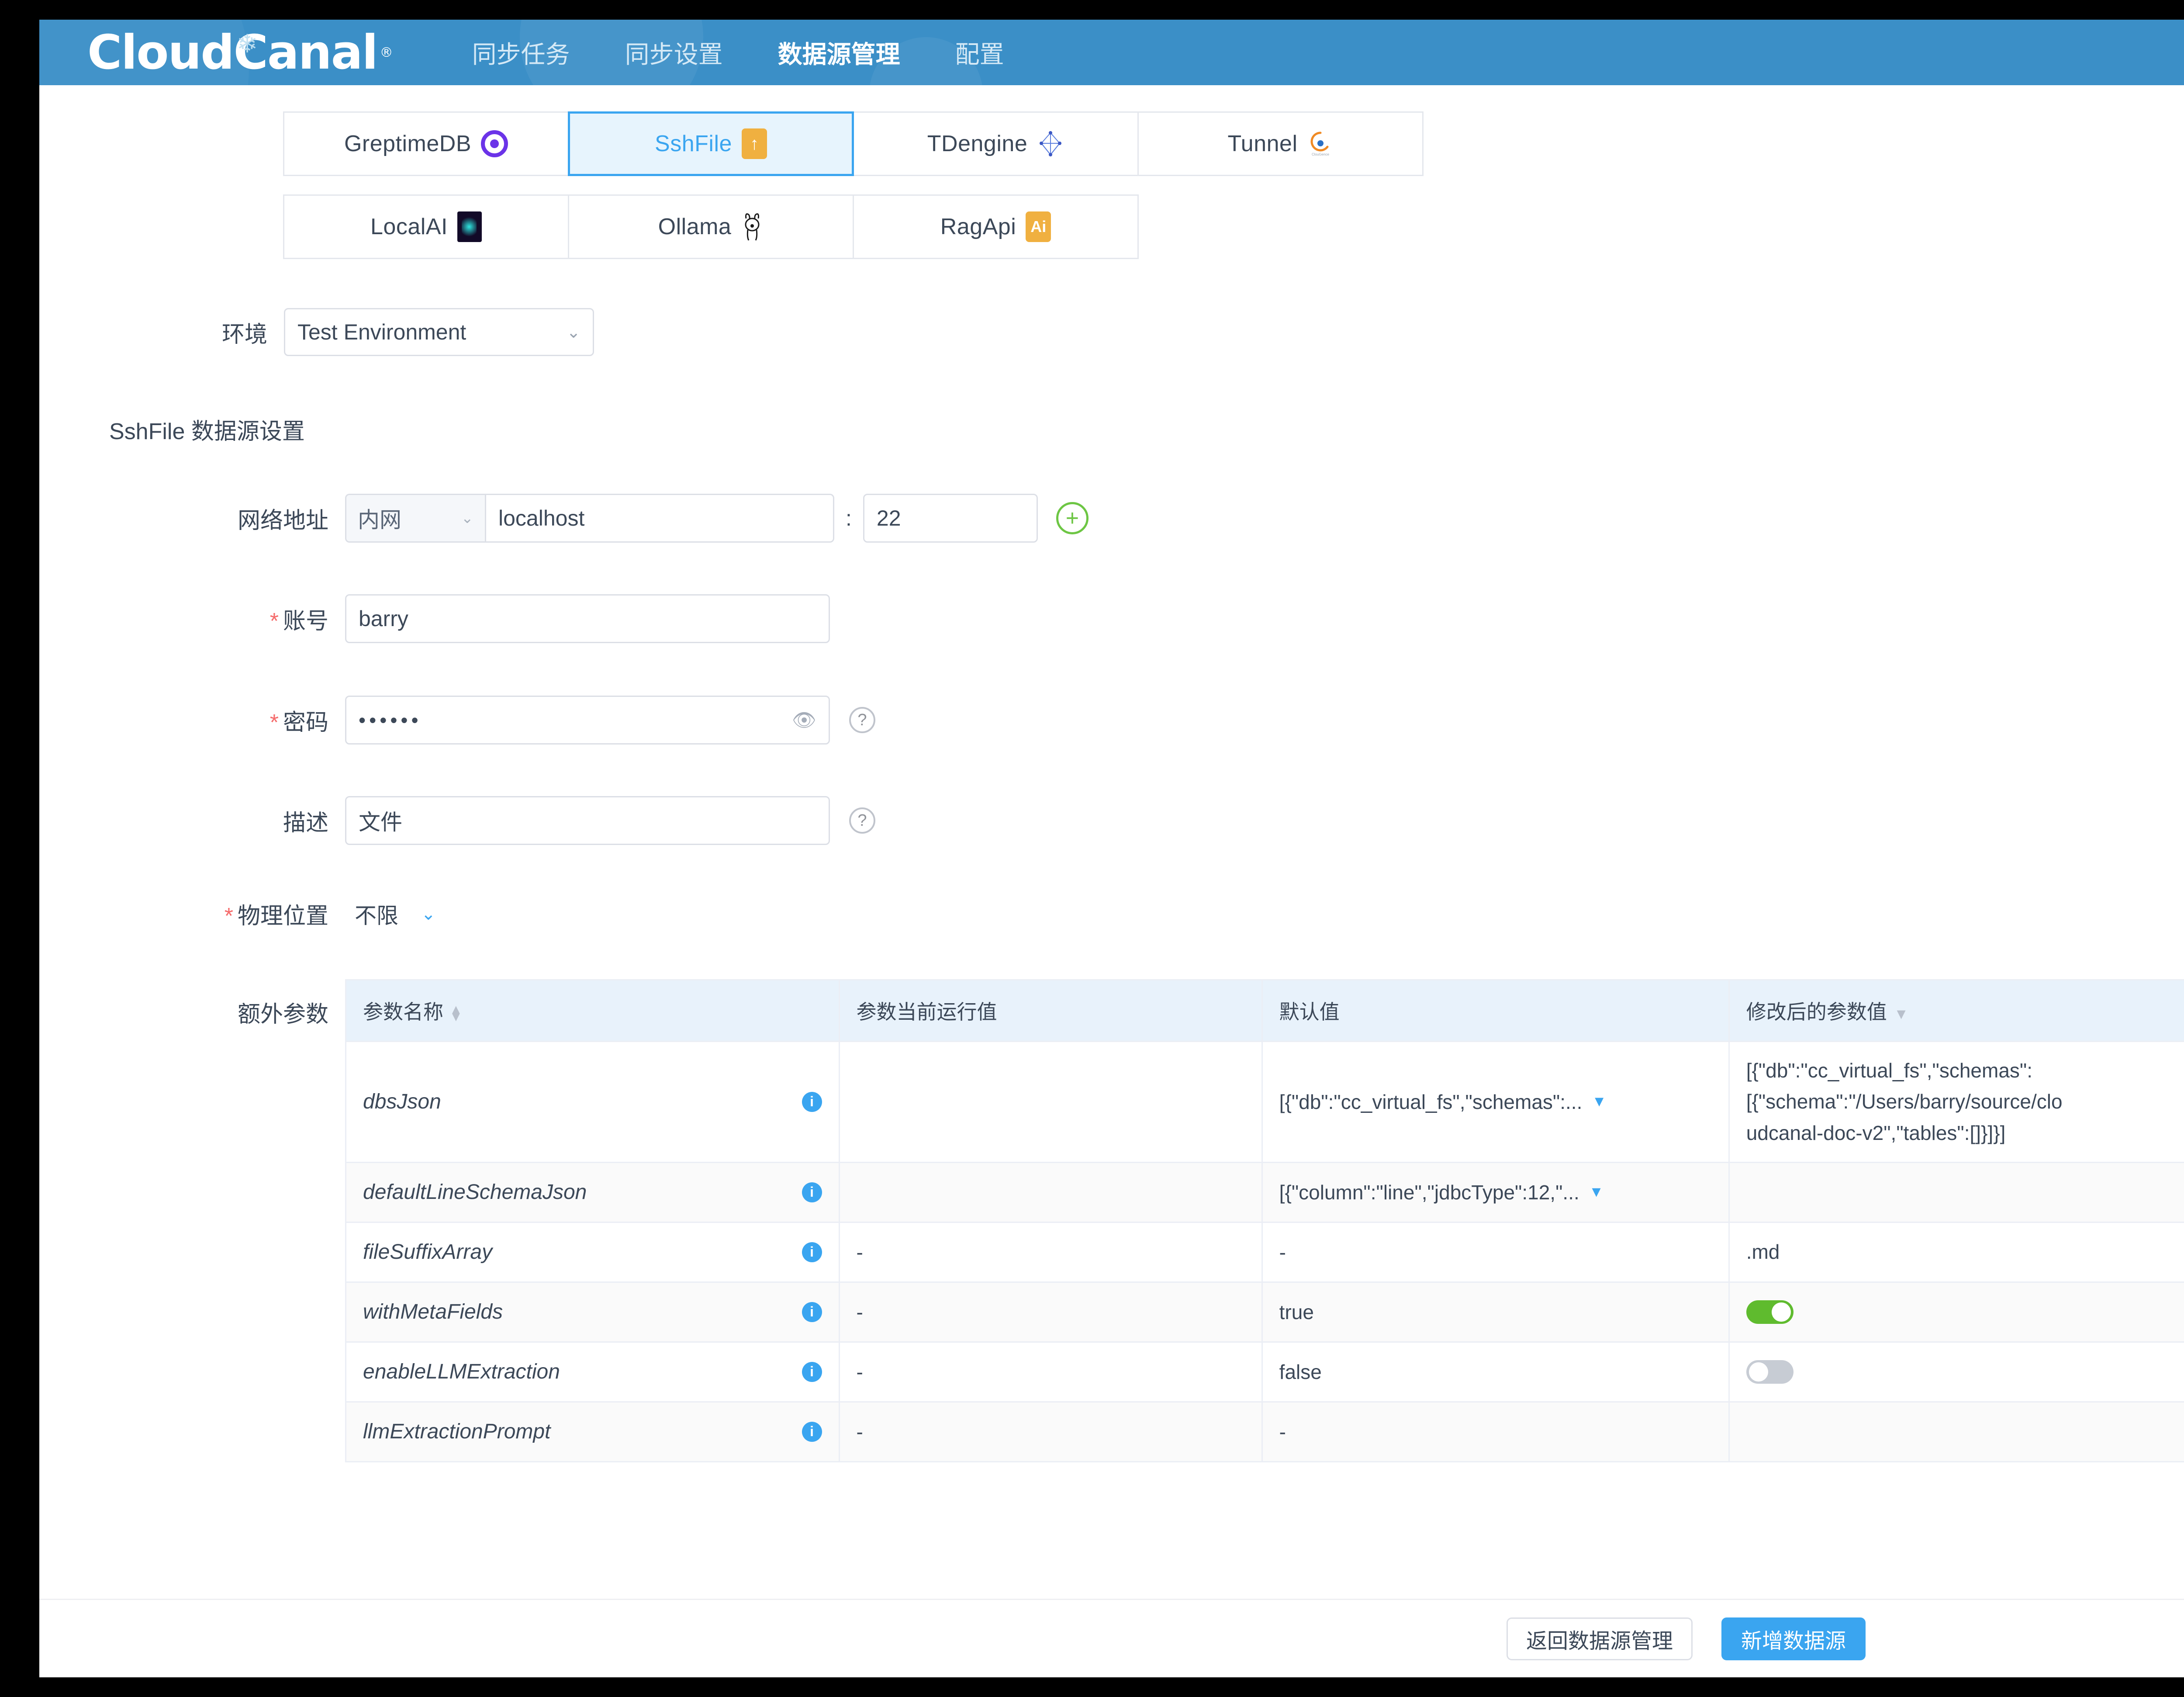 The image size is (2184, 1697). I want to click on environment-select: Test Environment ⌄, so click(439, 332).